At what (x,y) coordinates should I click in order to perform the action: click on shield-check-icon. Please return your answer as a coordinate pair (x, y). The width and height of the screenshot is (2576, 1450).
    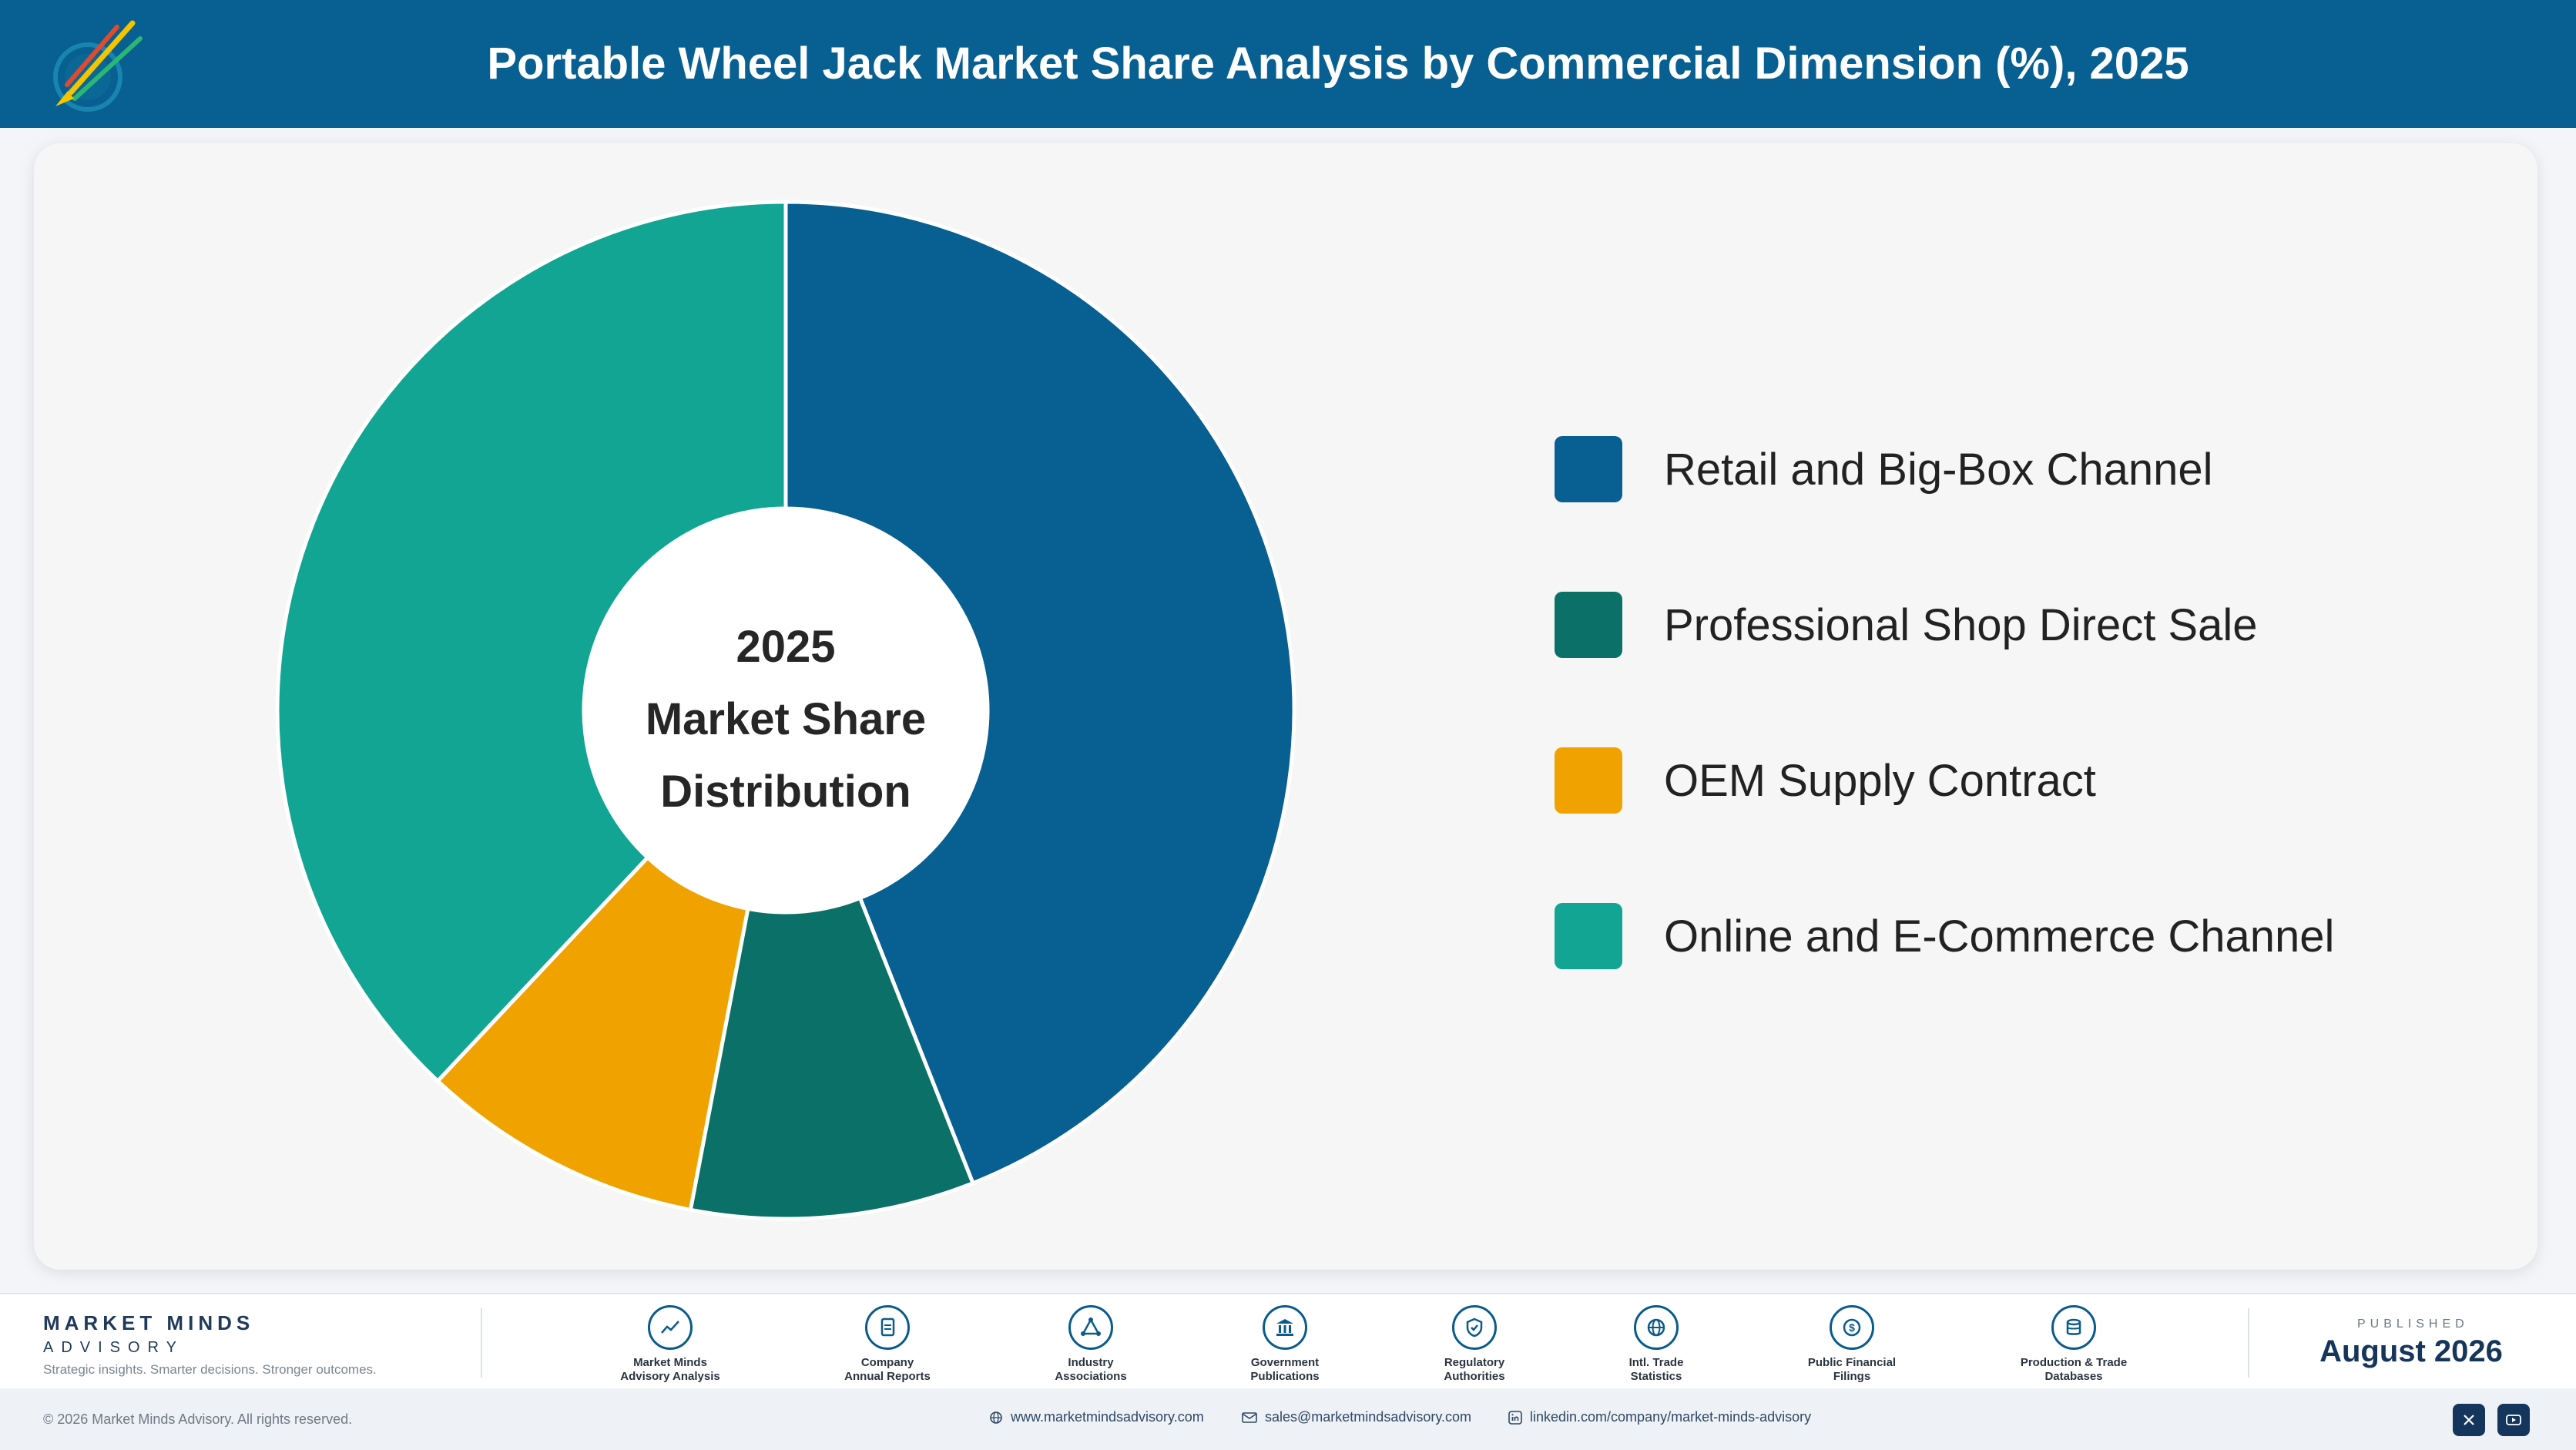
    Looking at the image, I should click on (1474, 1327).